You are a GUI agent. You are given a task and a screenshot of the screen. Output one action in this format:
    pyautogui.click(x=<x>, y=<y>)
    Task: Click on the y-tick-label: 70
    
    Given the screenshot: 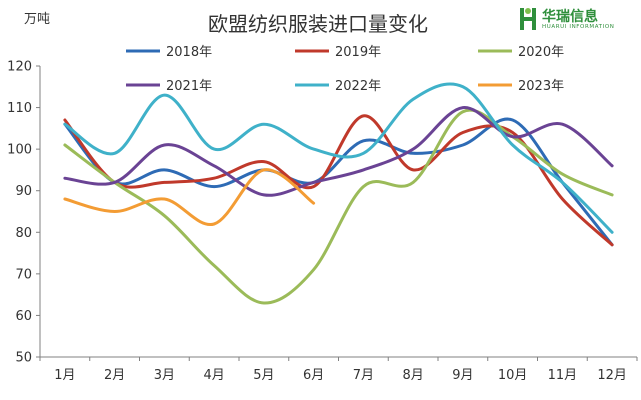 What is the action you would take?
    pyautogui.click(x=23, y=274)
    